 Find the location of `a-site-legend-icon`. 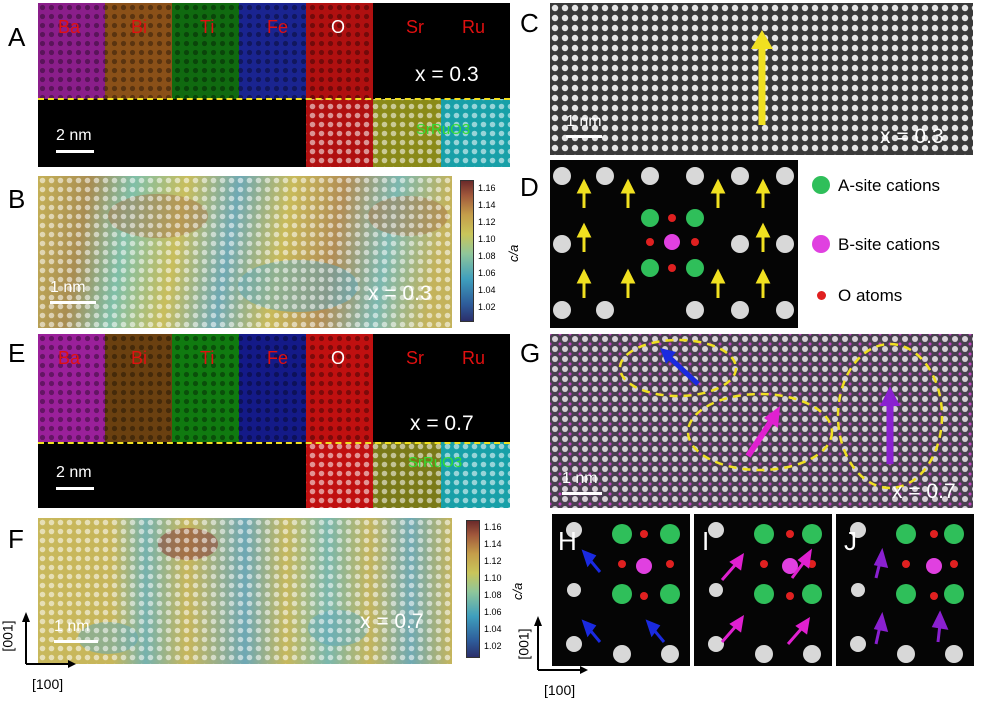

a-site-legend-icon is located at coordinates (821, 185).